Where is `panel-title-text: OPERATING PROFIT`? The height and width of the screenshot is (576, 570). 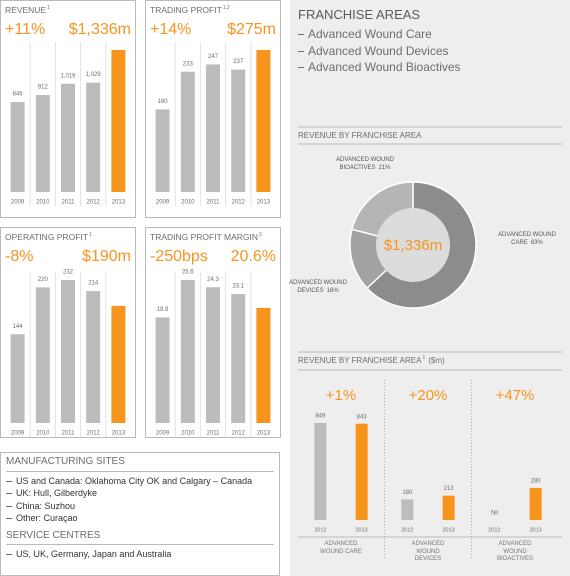 panel-title-text: OPERATING PROFIT is located at coordinates (46, 237).